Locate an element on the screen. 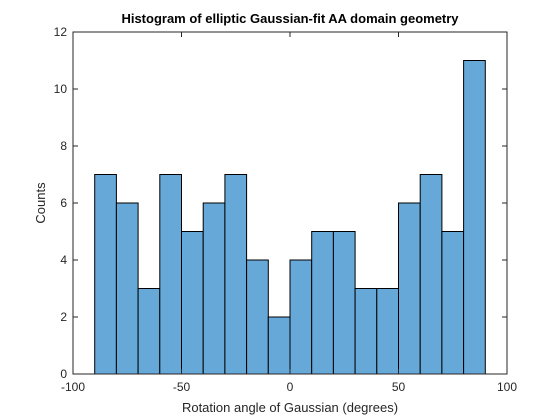 This screenshot has width=560, height=420. y-tick-label: 2 is located at coordinates (63, 317).